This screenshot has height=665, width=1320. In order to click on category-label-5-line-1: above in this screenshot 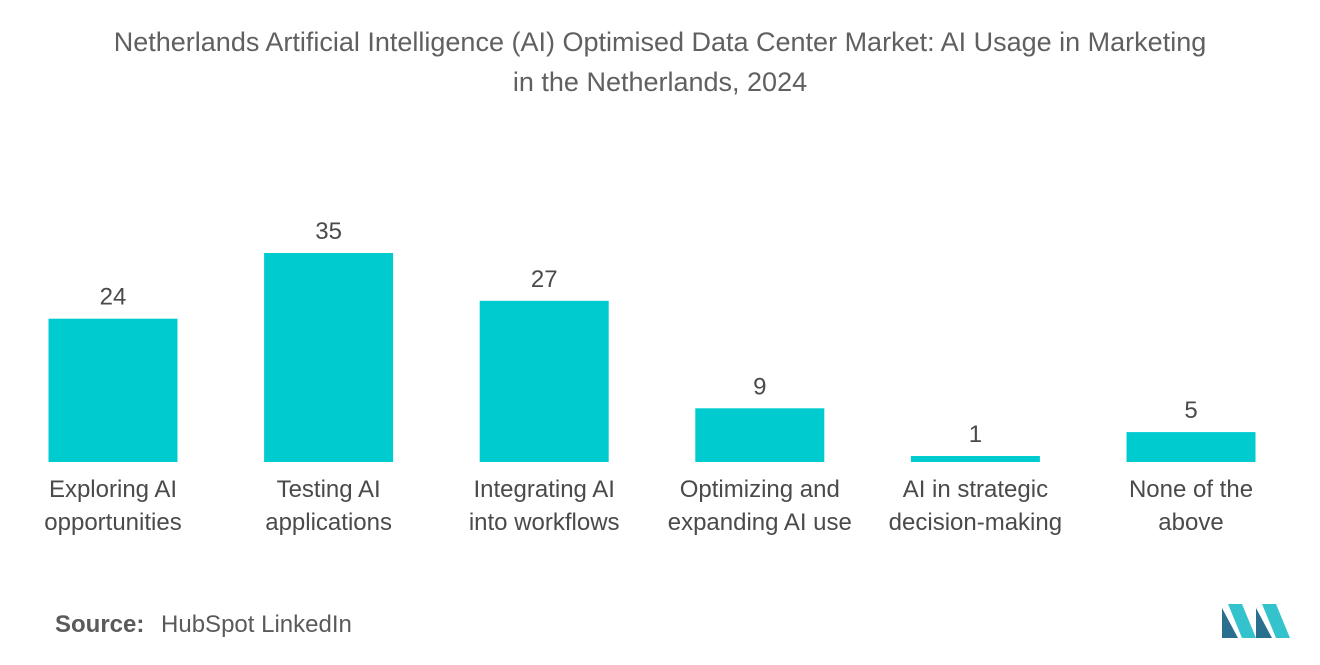, I will do `click(1191, 522)`.